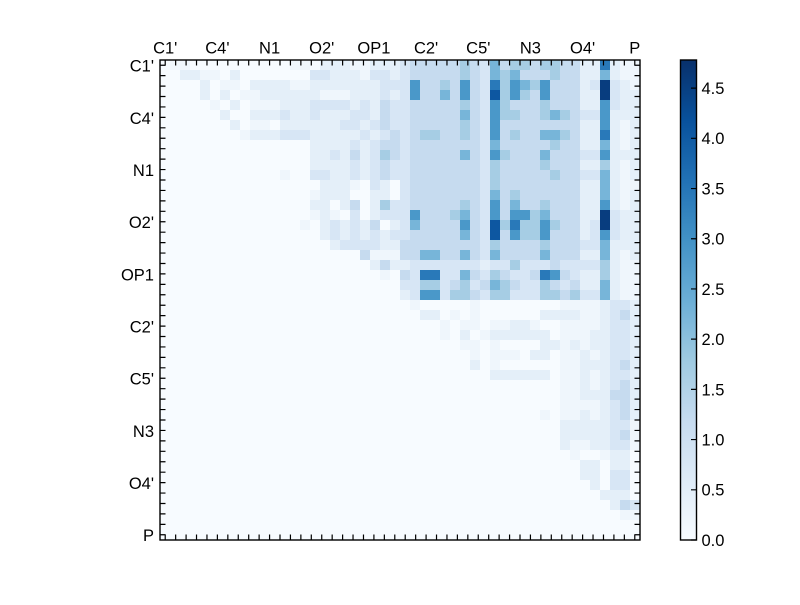 Image resolution: width=800 pixels, height=605 pixels. Describe the element at coordinates (713, 491) in the screenshot. I see `svg-text: 0.5` at that location.